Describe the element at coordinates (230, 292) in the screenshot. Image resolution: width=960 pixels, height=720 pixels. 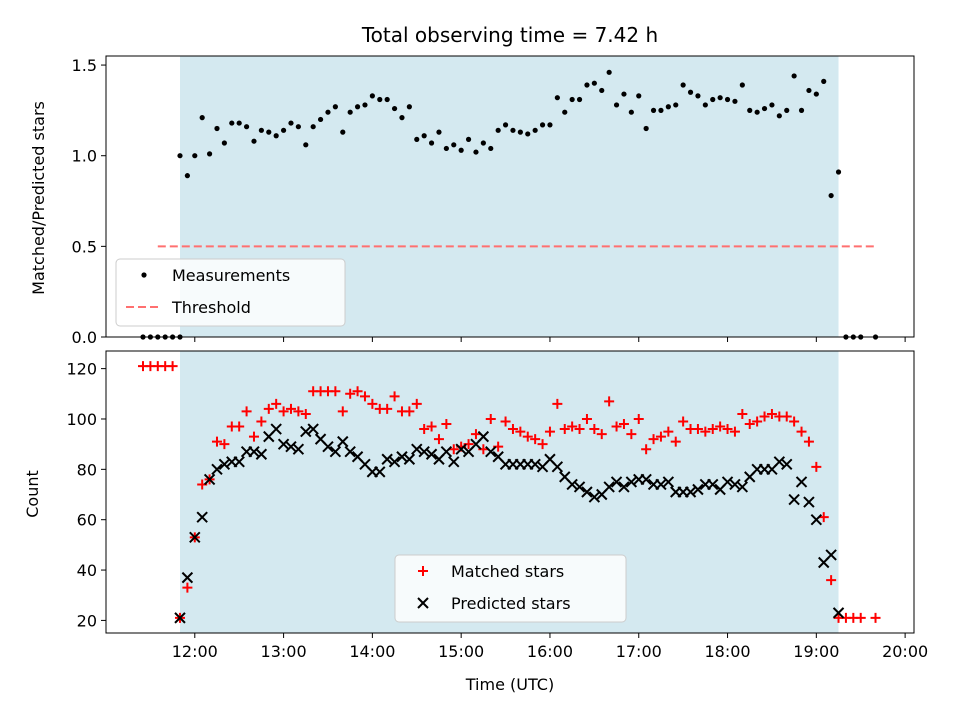
I see `legend: Measurements Threshold` at that location.